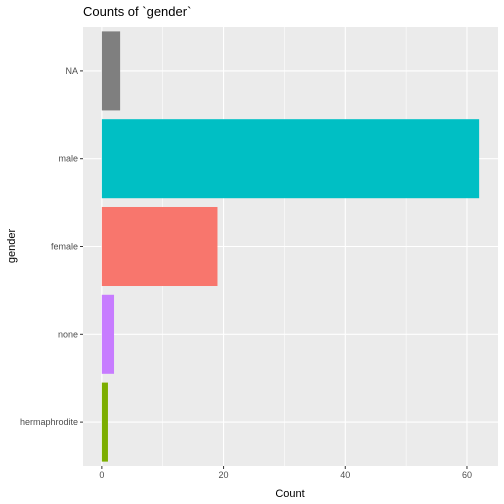 The height and width of the screenshot is (504, 504). Describe the element at coordinates (64, 247) in the screenshot. I see `y-tick-label: female` at that location.